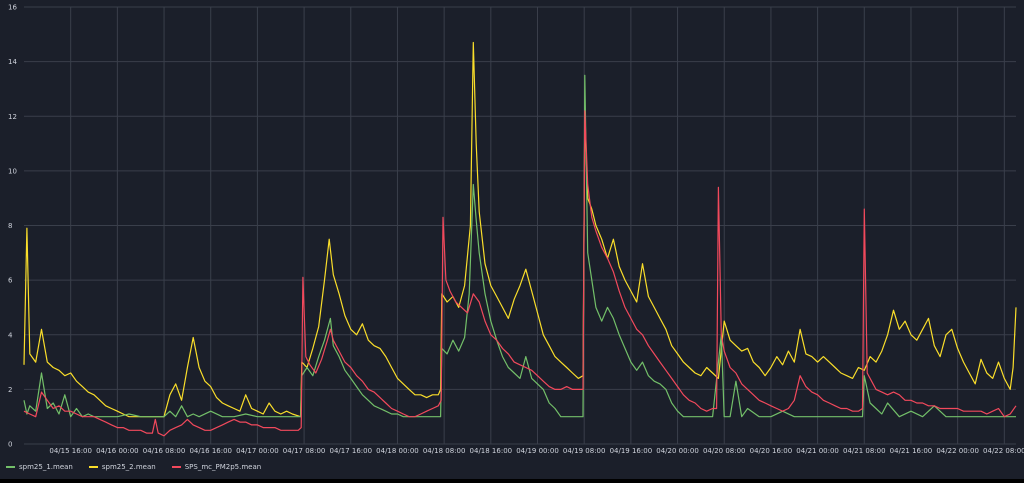 The height and width of the screenshot is (483, 1024). Describe the element at coordinates (10, 281) in the screenshot. I see `y-tick-label: 6` at that location.